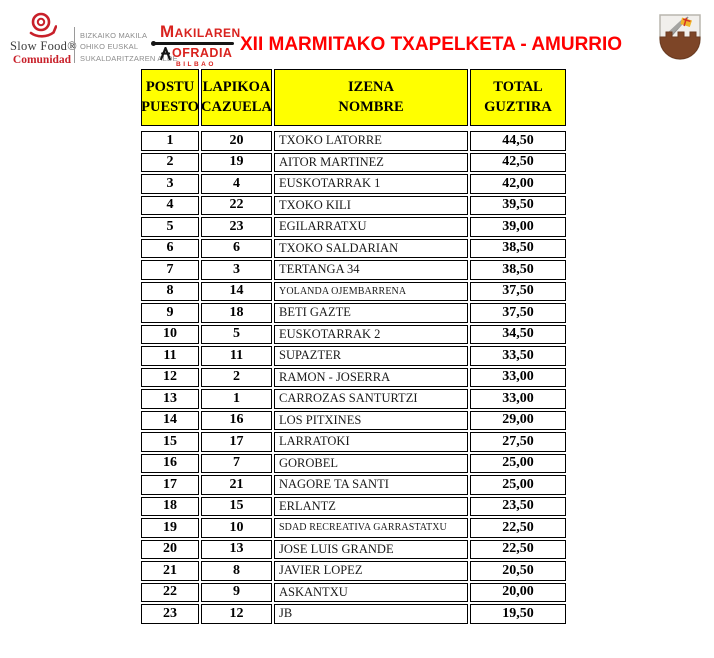 This screenshot has width=714, height=658. I want to click on team-name-cell: ERLANTZ, so click(371, 506).